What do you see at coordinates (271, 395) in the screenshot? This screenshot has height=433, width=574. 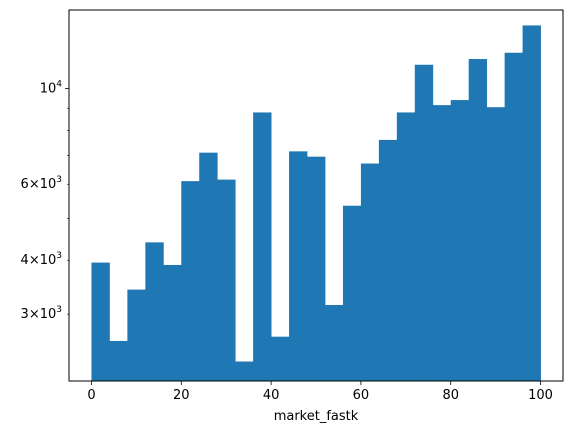 I see `x-tick-label: 40` at bounding box center [271, 395].